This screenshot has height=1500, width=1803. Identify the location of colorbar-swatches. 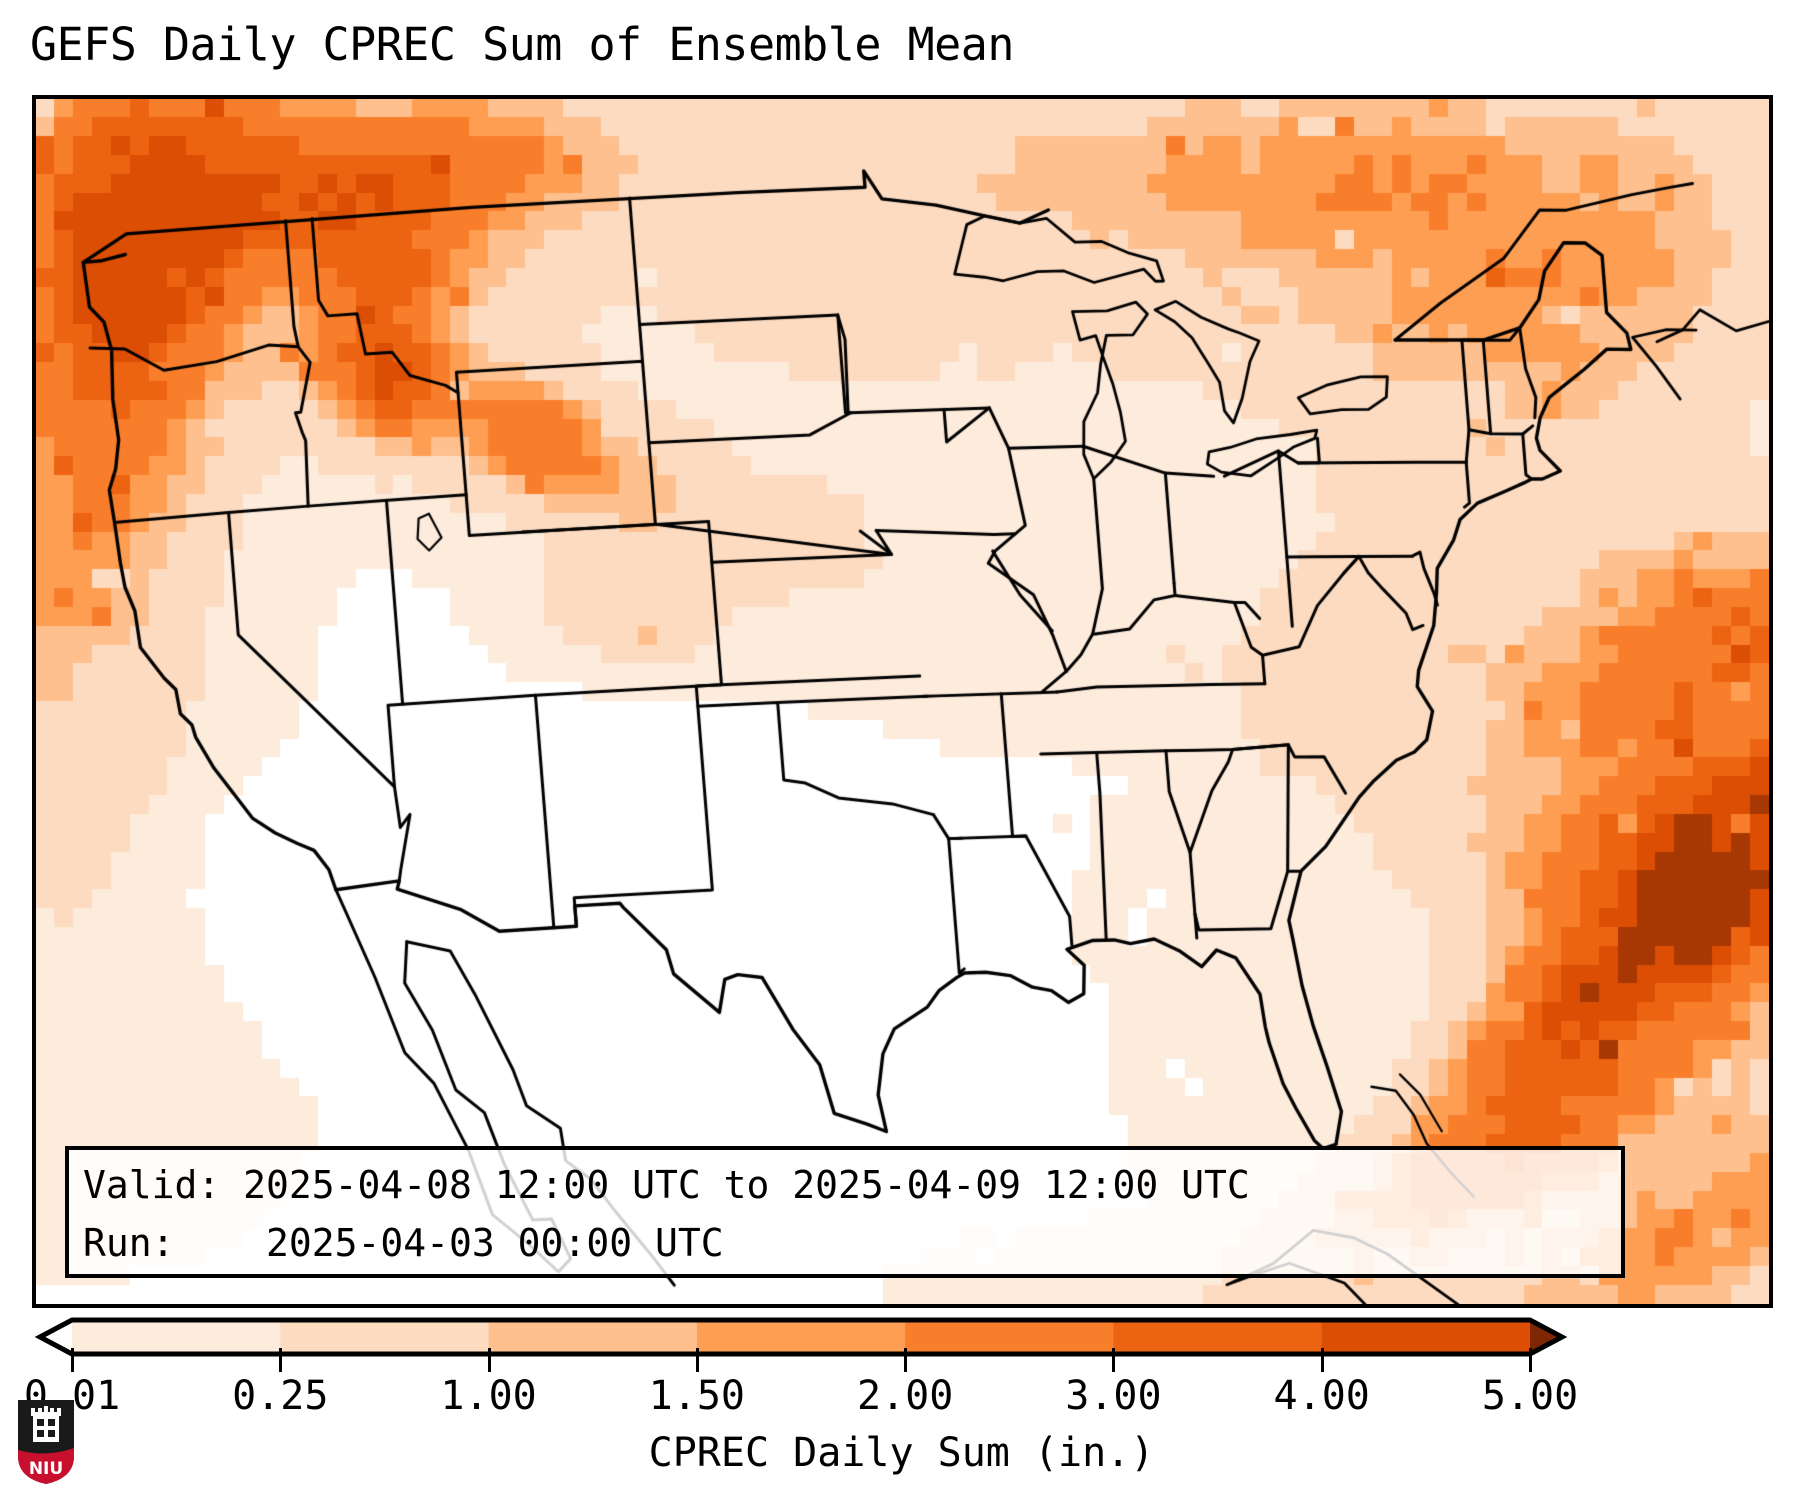
(801, 1337).